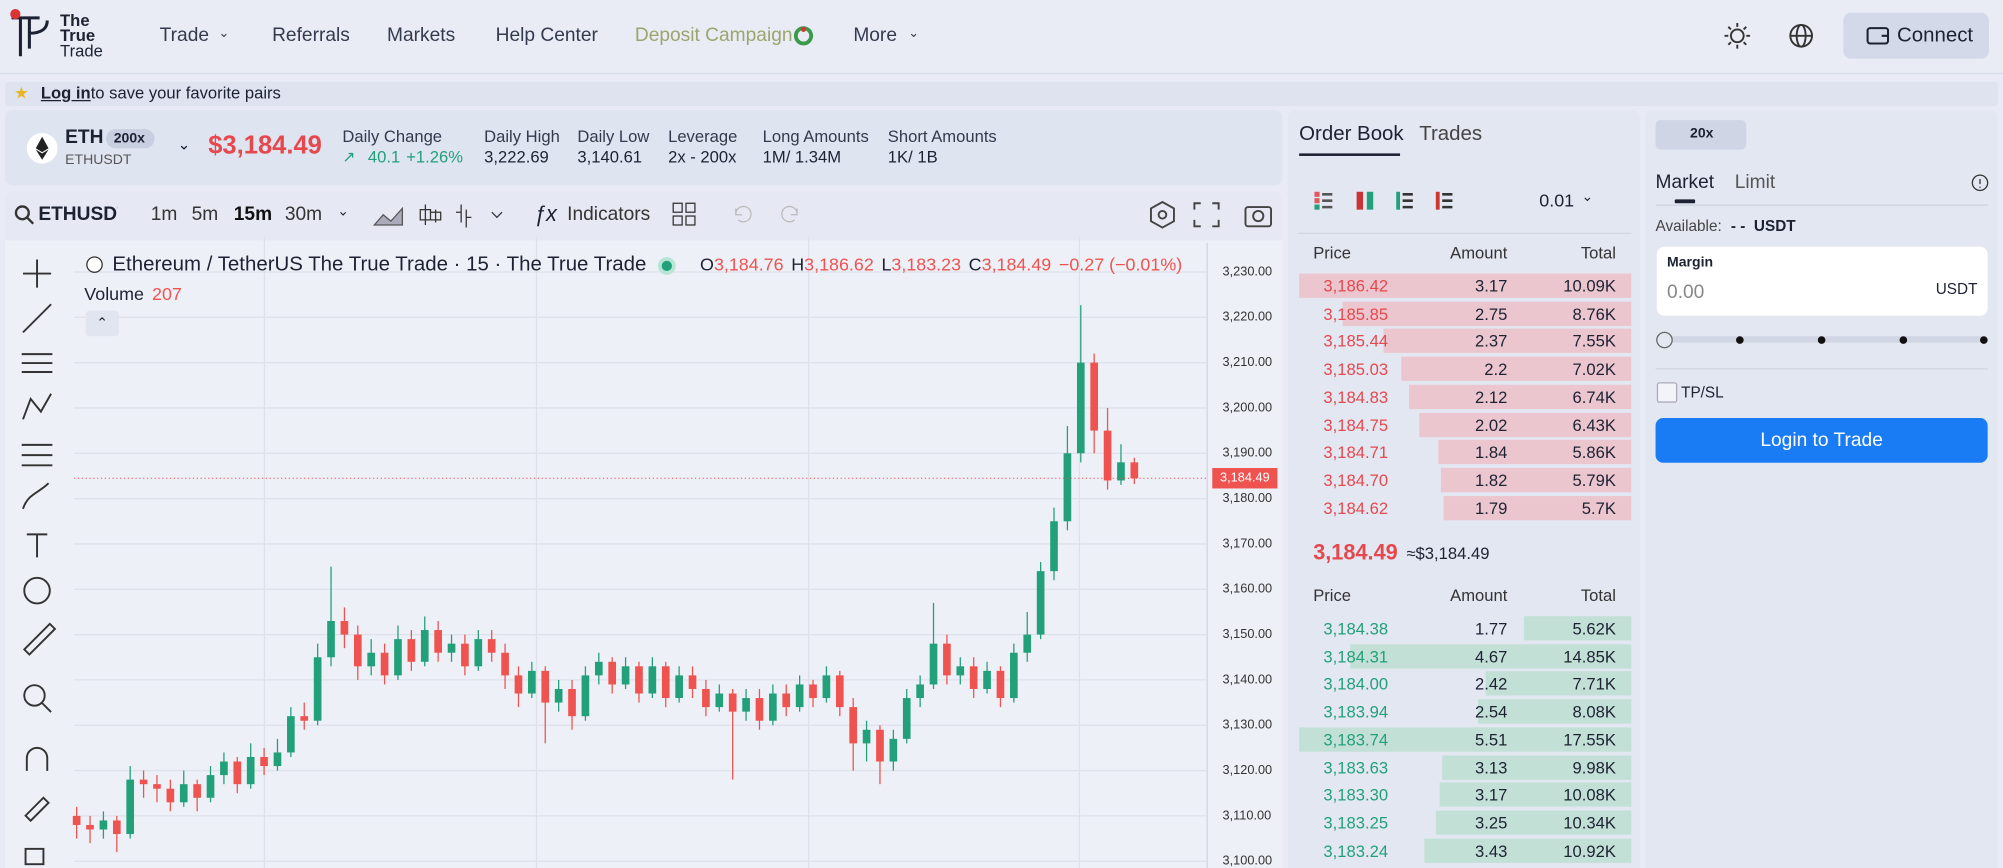 The height and width of the screenshot is (868, 2003). What do you see at coordinates (545, 214) in the screenshot?
I see `fx-icon: ƒx` at bounding box center [545, 214].